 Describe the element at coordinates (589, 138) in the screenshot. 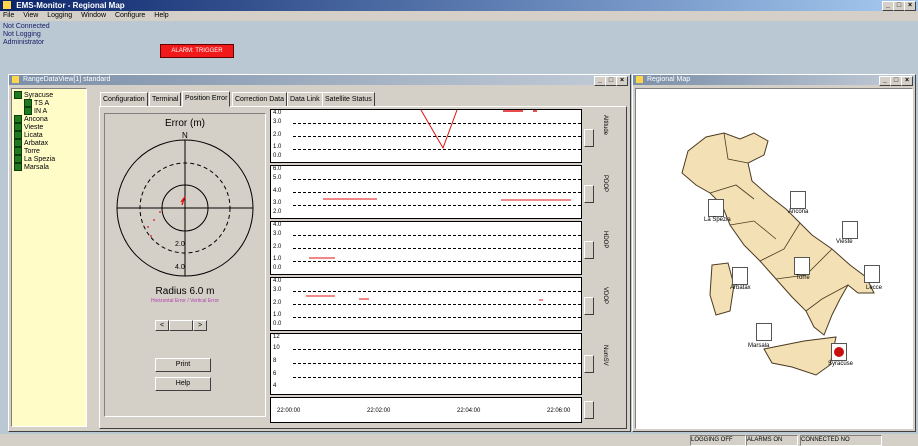

I see `altitude-scale-button` at that location.